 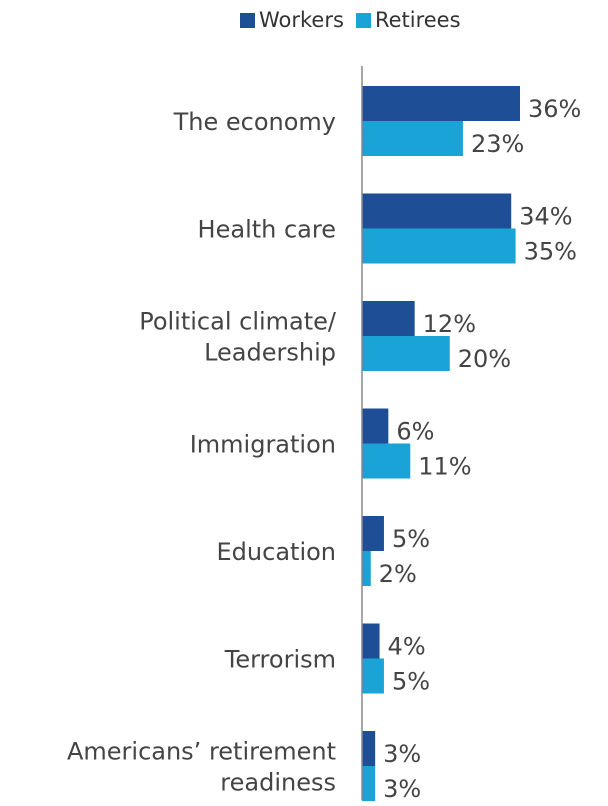 What do you see at coordinates (417, 20) in the screenshot?
I see `legend-label-retirees: Retirees` at bounding box center [417, 20].